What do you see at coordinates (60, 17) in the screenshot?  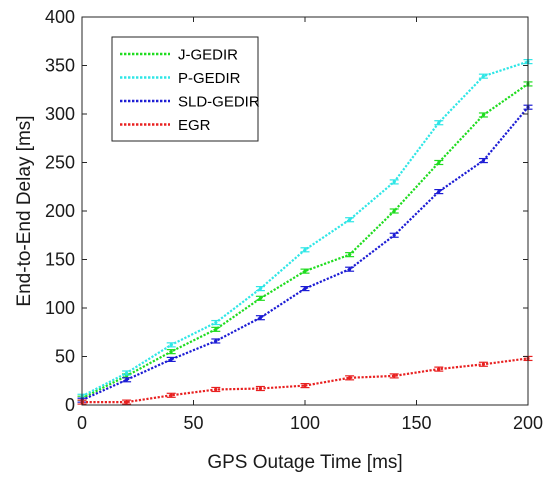 I see `y-tick-label: 400` at bounding box center [60, 17].